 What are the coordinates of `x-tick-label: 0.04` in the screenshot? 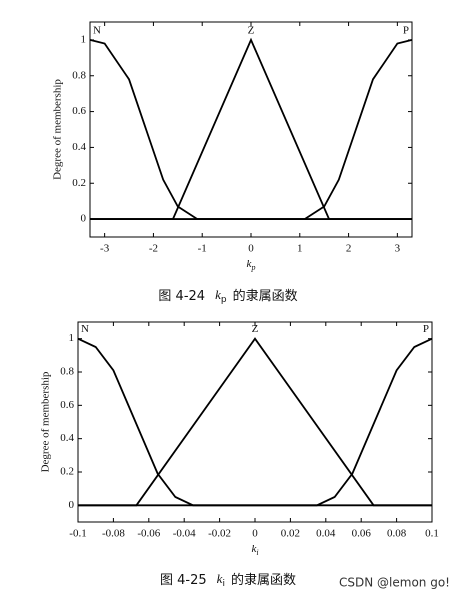 It's located at (326, 534).